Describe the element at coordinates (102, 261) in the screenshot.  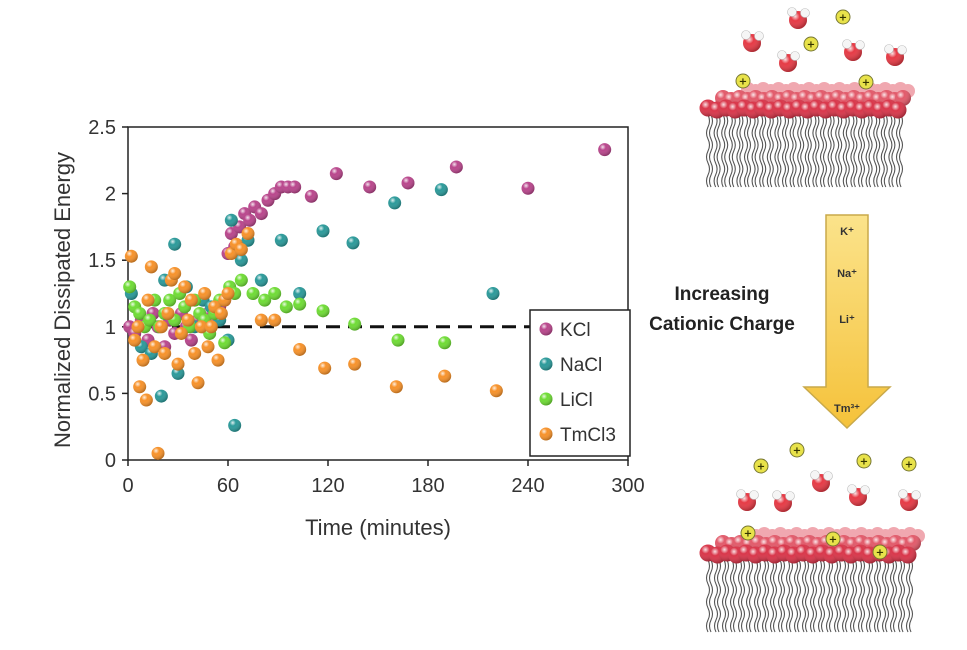
I see `y-tick-label: 1.5` at that location.